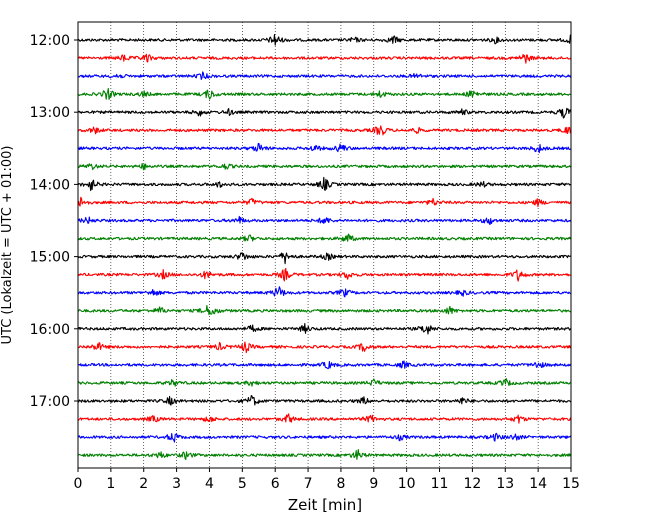  Describe the element at coordinates (308, 484) in the screenshot. I see `x-tick-label: 7` at that location.